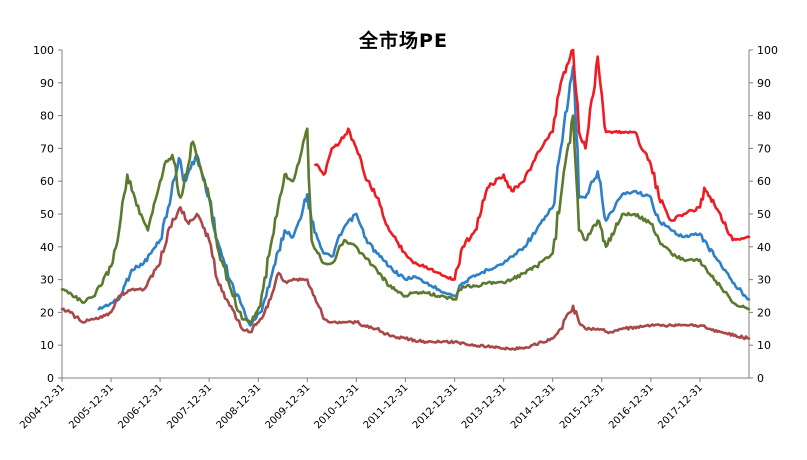  What do you see at coordinates (47, 214) in the screenshot?
I see `y-tick-label-left: 50` at bounding box center [47, 214].